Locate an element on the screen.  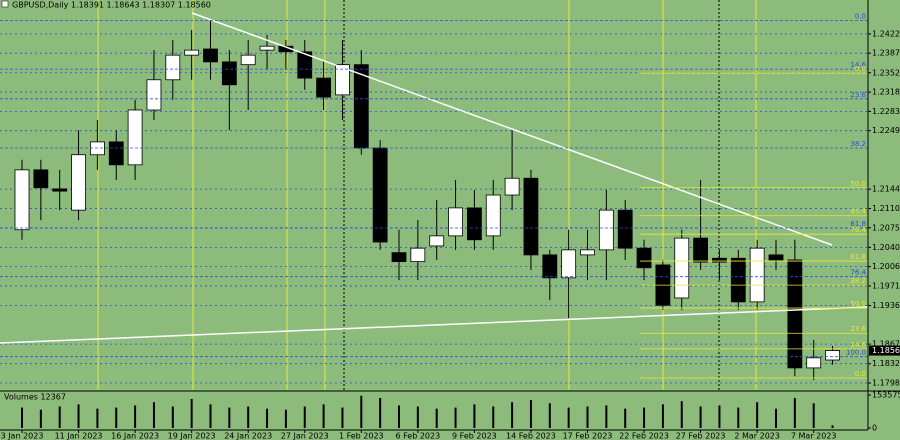
x-tick-label: 9 Feb 2023 is located at coordinates (474, 436).